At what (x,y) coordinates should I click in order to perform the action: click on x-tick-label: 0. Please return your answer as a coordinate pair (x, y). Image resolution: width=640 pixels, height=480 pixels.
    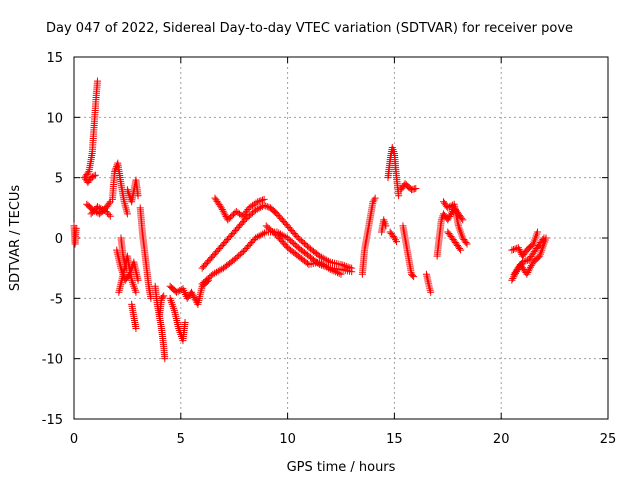
    Looking at the image, I should click on (74, 439).